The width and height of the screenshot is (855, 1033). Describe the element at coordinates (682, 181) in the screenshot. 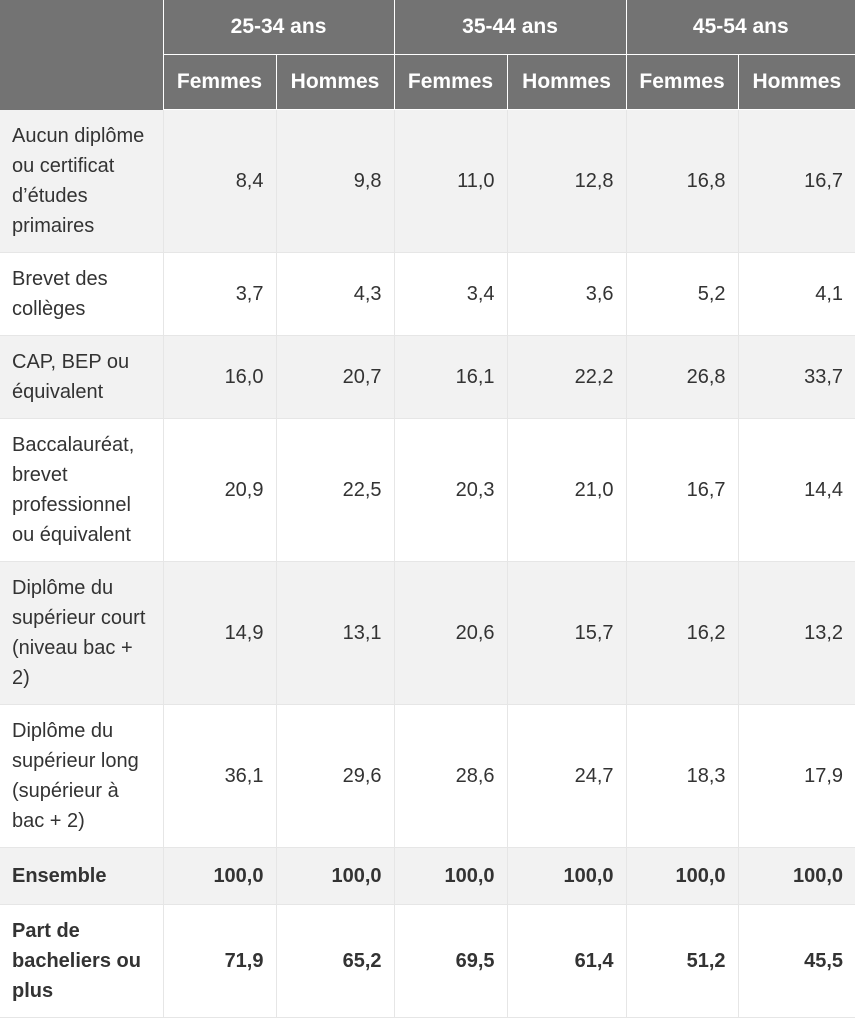

I see `table-cell: 16,8` at that location.